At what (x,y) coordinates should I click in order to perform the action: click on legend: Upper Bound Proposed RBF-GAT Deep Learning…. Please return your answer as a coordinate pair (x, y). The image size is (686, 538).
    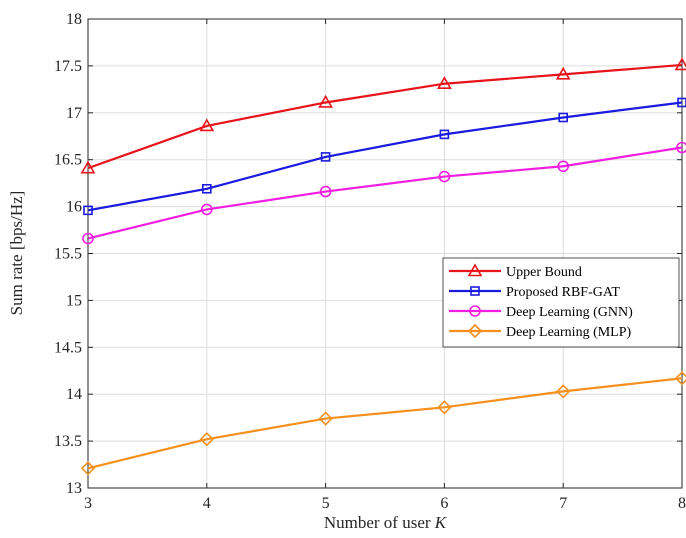
    Looking at the image, I should click on (561, 302).